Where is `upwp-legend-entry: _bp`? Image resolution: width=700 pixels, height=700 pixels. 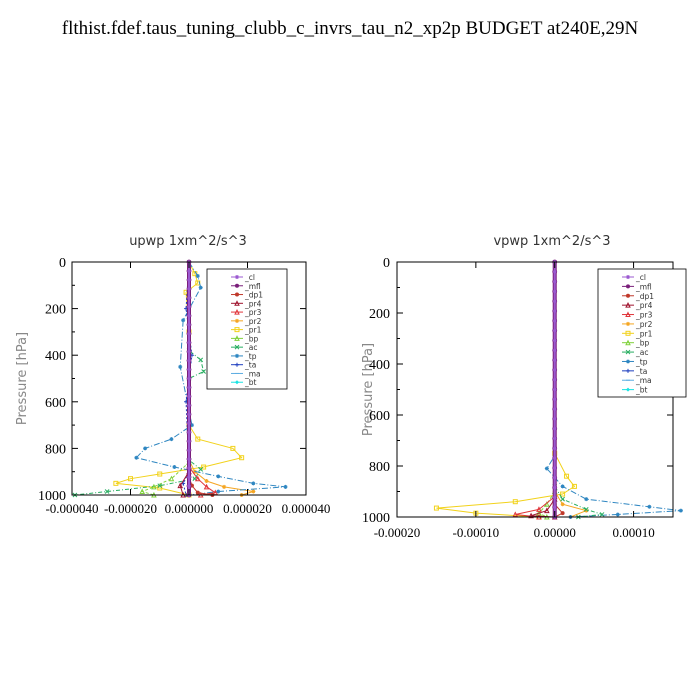 upwp-legend-entry: _bp is located at coordinates (251, 338).